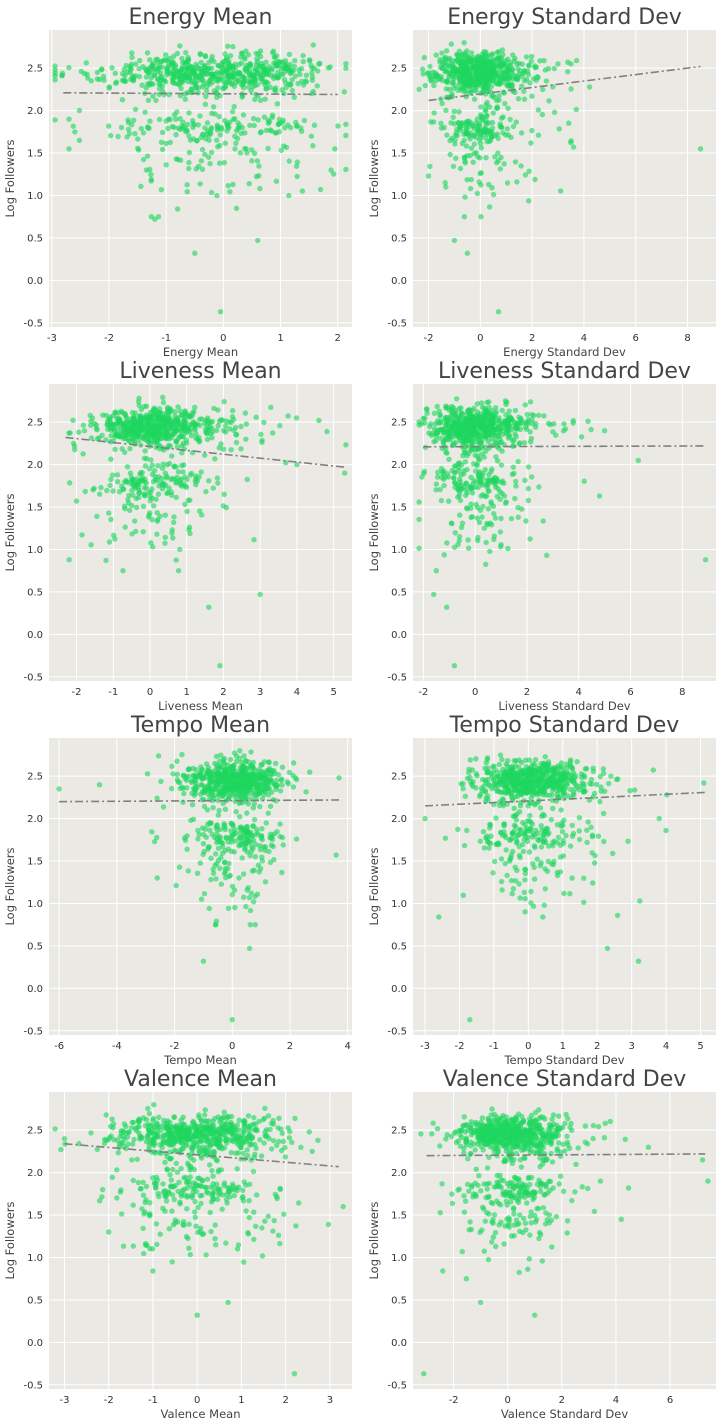 This screenshot has width=724, height=1425. Describe the element at coordinates (397, 1031) in the screenshot. I see `y-tick-label: -0.5` at that location.